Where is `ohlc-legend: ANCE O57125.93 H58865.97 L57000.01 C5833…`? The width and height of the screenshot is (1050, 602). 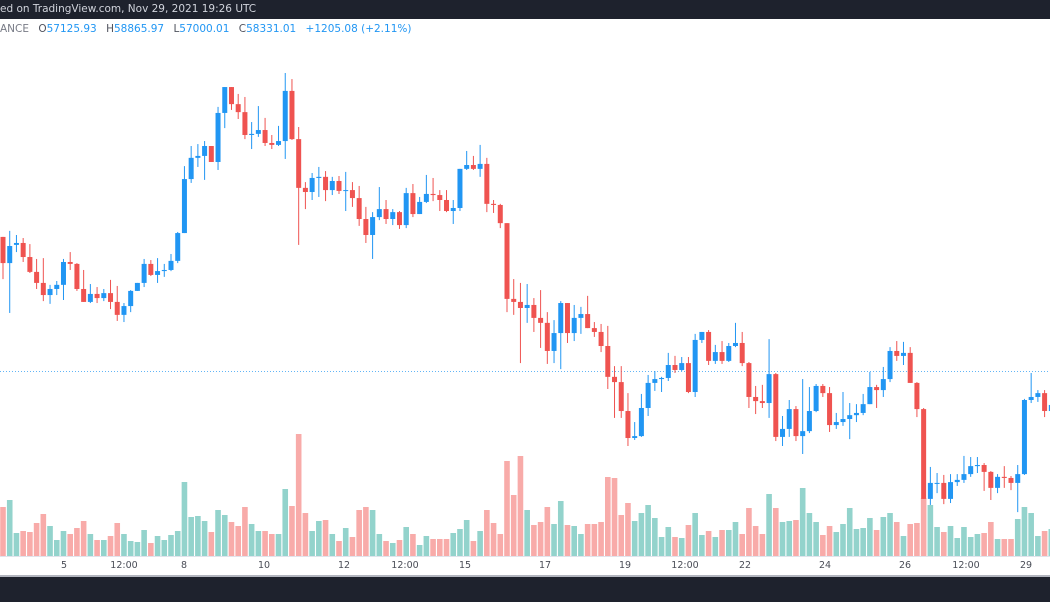
ohlc-legend: ANCE O57125.93 H58865.97 L57000.01 C5833… is located at coordinates (205, 29).